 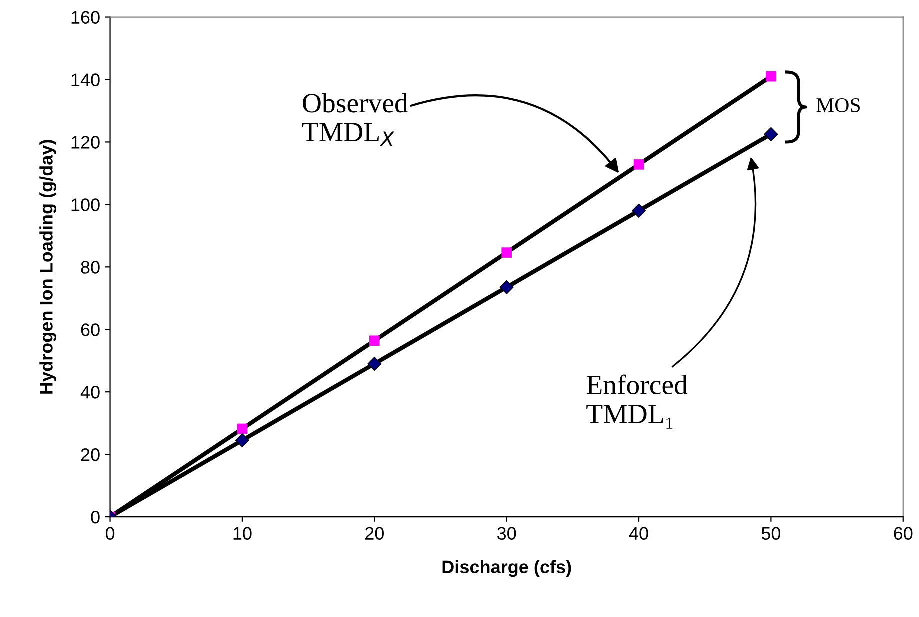 I want to click on annotation: MOS, so click(x=838, y=105).